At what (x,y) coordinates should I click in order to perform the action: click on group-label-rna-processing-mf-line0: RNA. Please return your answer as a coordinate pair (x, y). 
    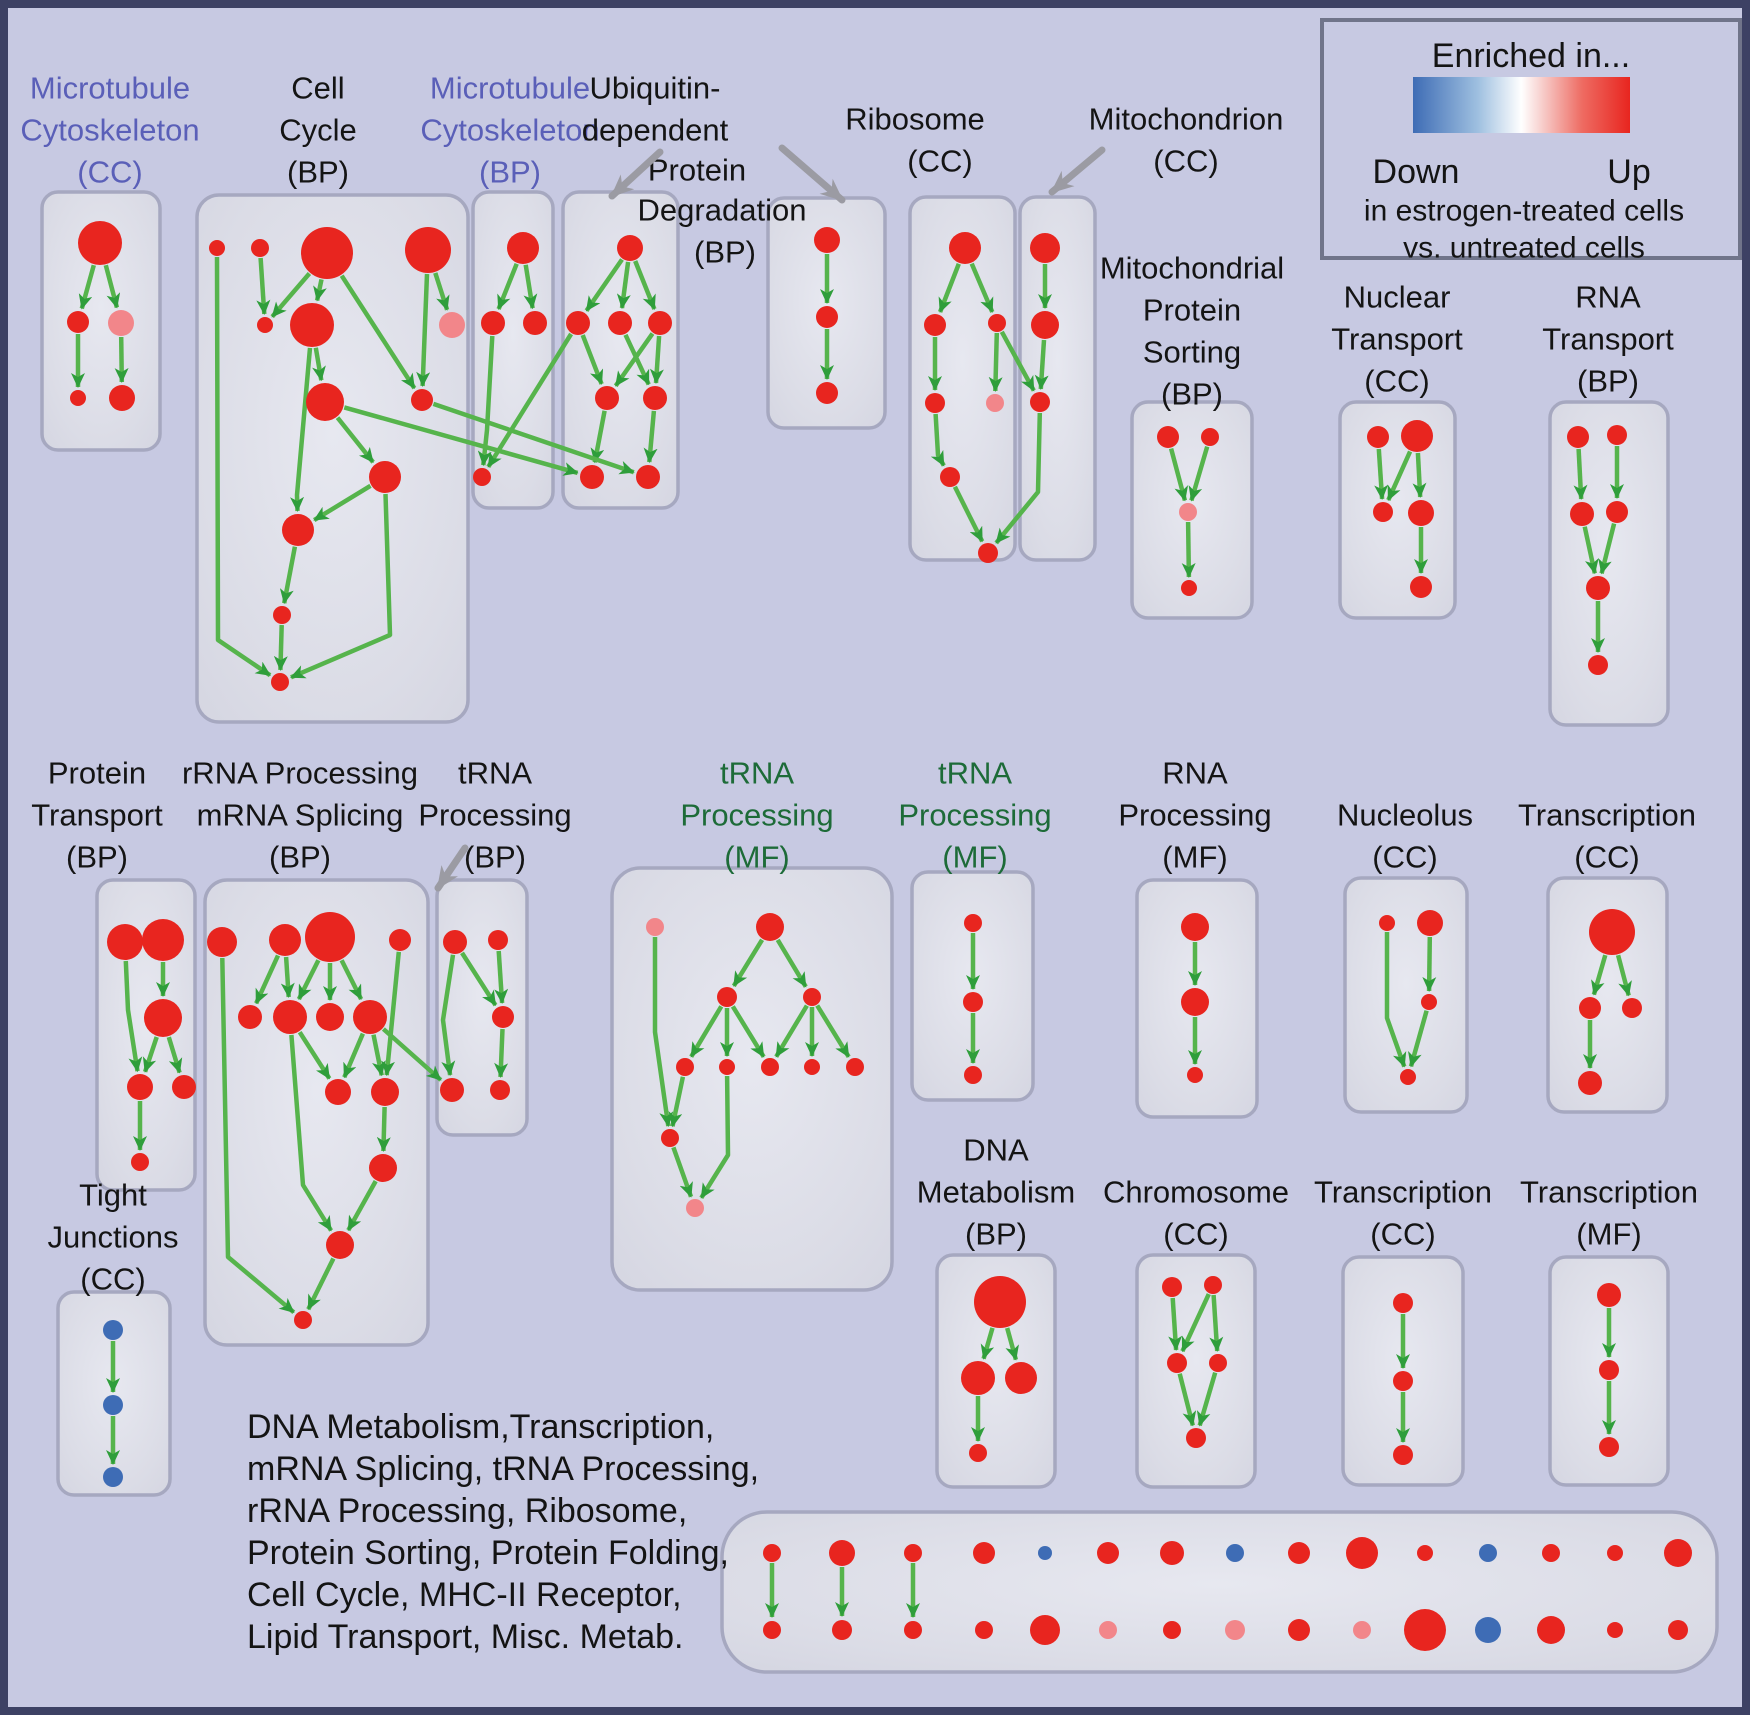
    Looking at the image, I should click on (1195, 773).